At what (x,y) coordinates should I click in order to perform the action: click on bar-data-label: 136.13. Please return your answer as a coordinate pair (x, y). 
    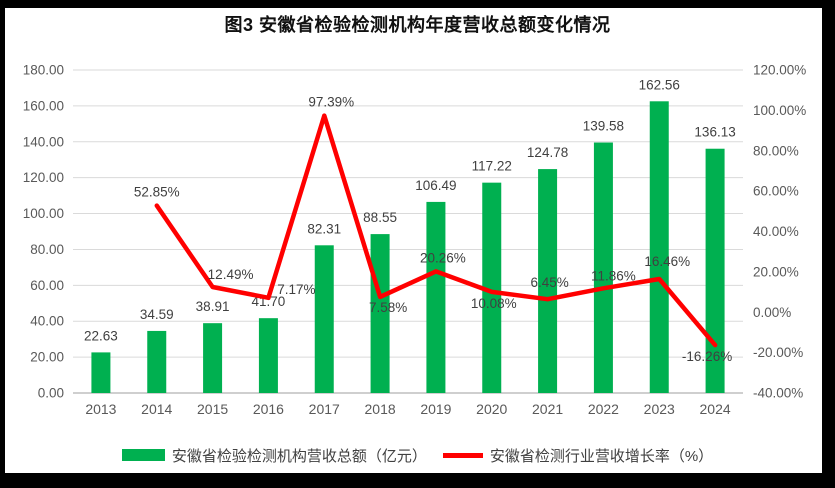
    Looking at the image, I should click on (714, 132).